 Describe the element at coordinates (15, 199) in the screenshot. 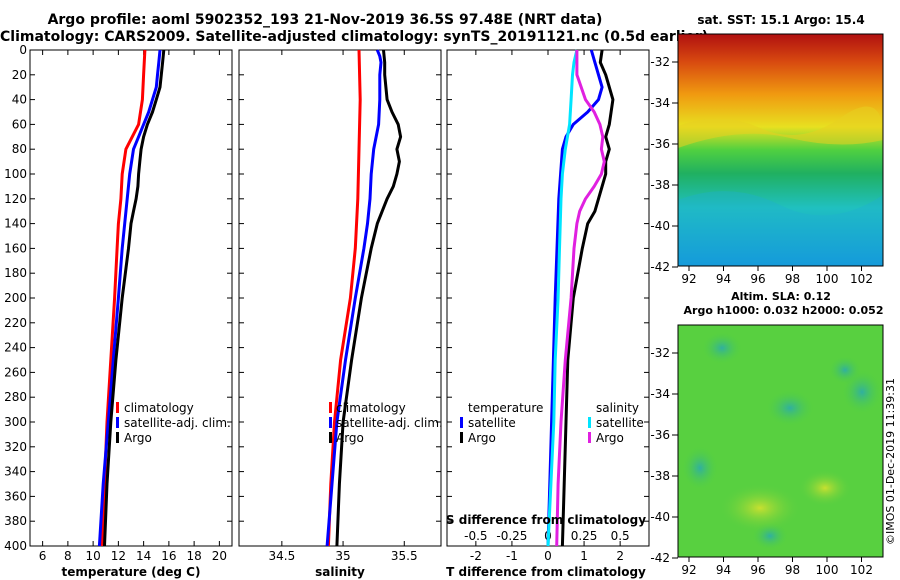

I see `depth-tick-label: 120` at that location.